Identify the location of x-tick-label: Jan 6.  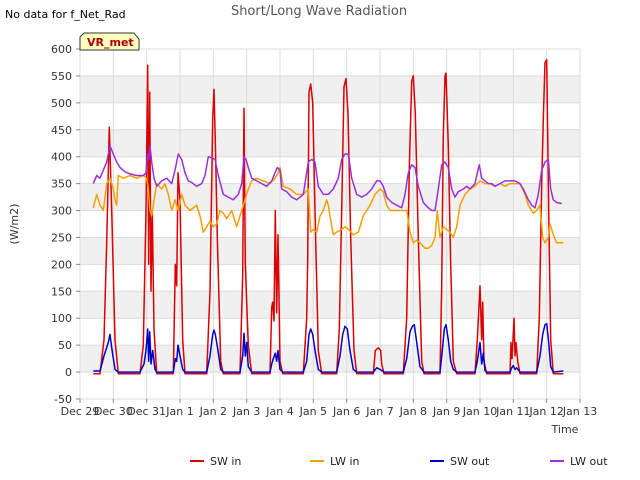
(346, 411).